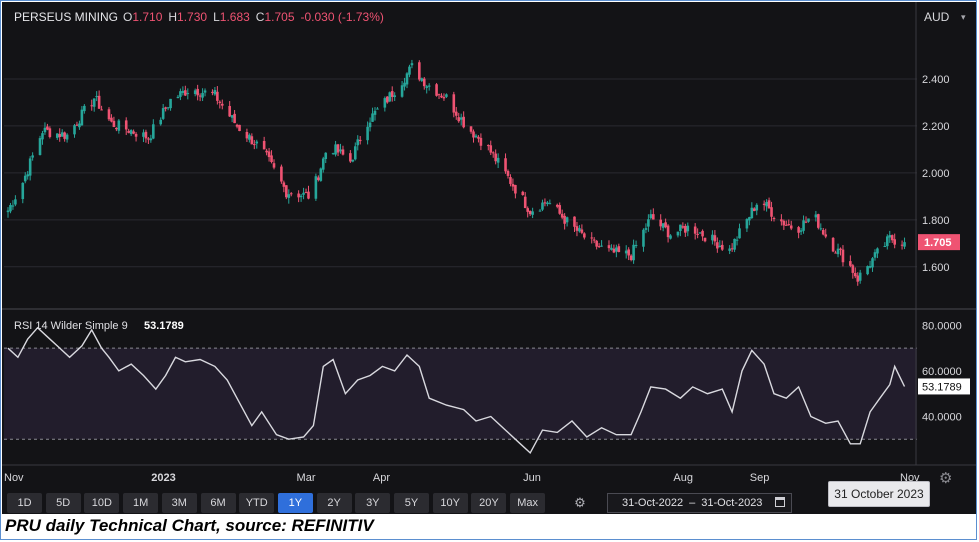  What do you see at coordinates (580, 502) in the screenshot?
I see `toolbar-gear-icon: ⚙` at bounding box center [580, 502].